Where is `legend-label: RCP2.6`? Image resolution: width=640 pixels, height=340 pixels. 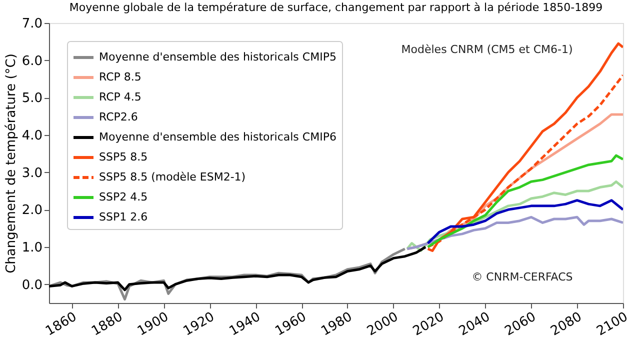
legend-label: RCP2.6 is located at coordinates (118, 117).